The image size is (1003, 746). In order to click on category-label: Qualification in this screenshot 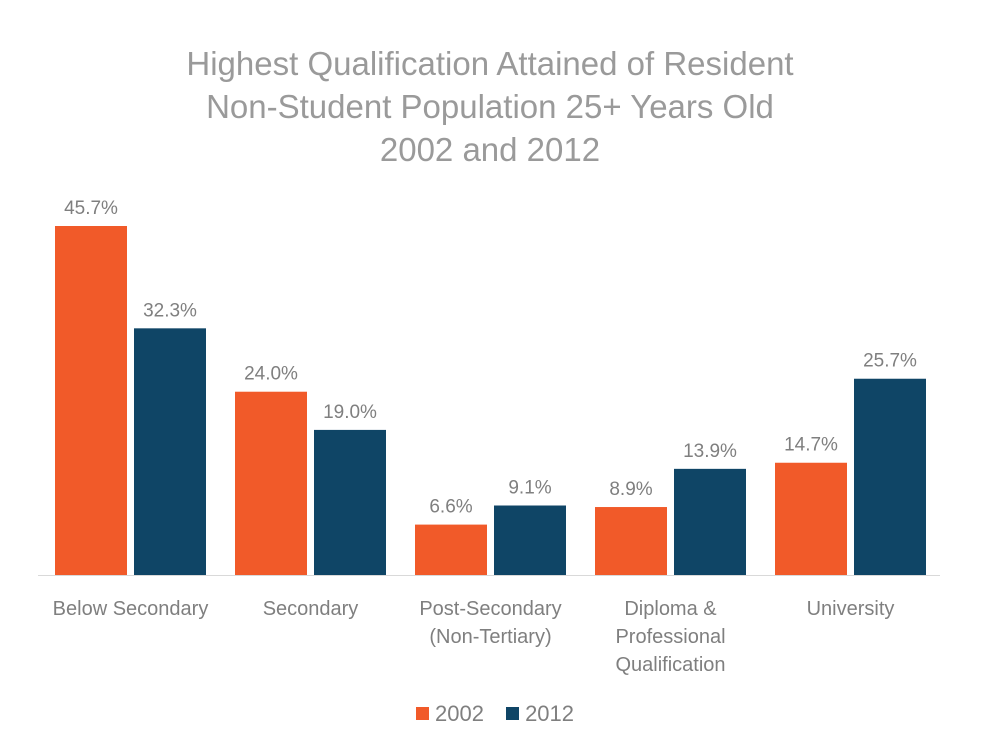, I will do `click(670, 665)`.